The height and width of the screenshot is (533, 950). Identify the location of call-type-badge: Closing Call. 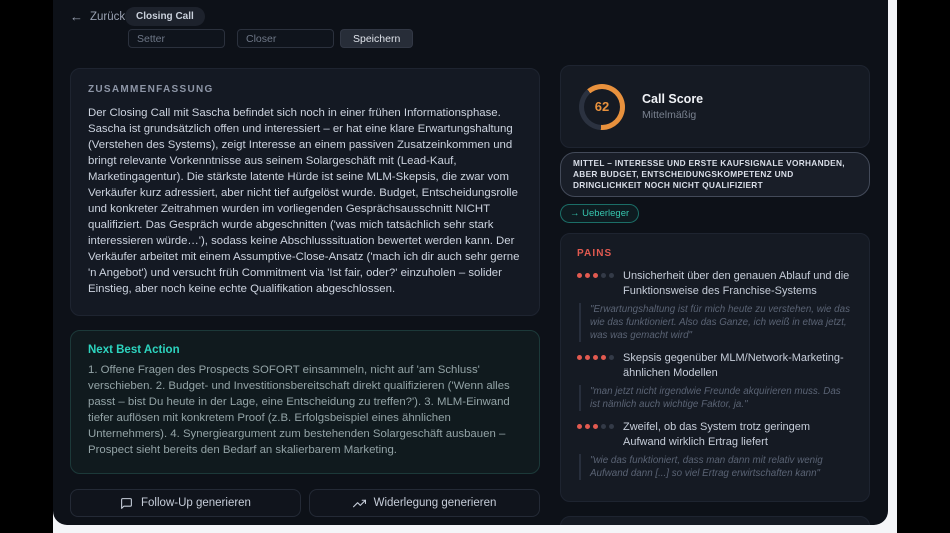
(165, 16).